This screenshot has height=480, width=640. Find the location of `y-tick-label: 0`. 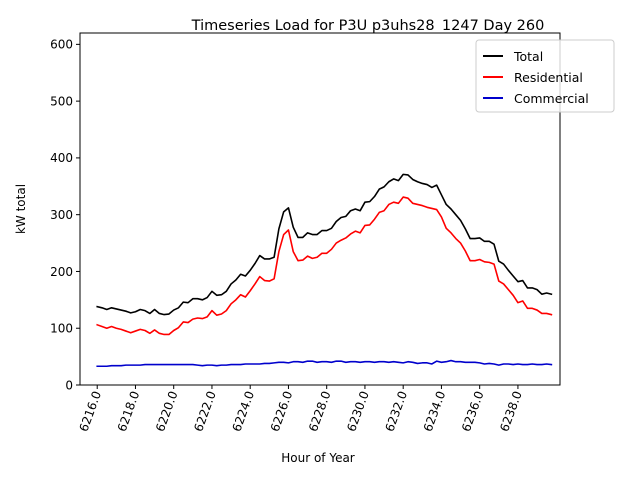

y-tick-label: 0 is located at coordinates (69, 385).